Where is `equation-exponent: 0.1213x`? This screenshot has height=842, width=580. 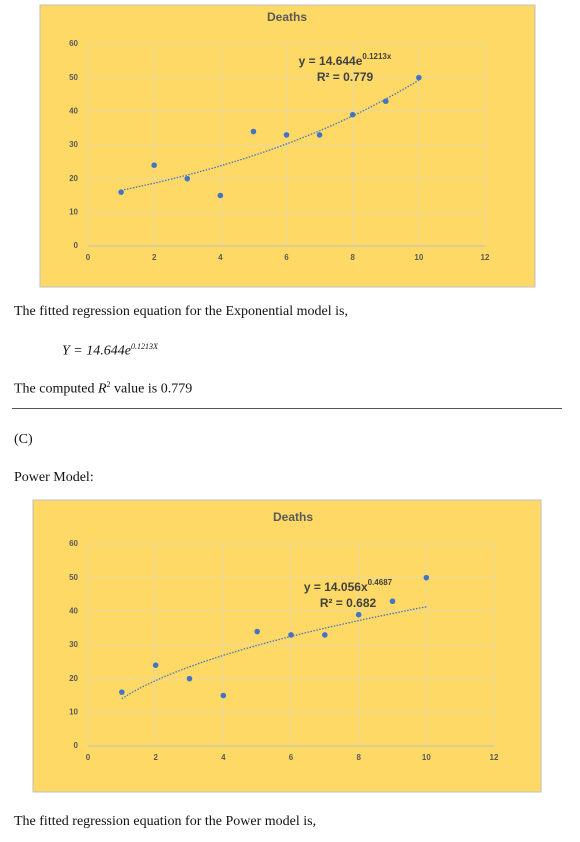
equation-exponent: 0.1213x is located at coordinates (376, 56).